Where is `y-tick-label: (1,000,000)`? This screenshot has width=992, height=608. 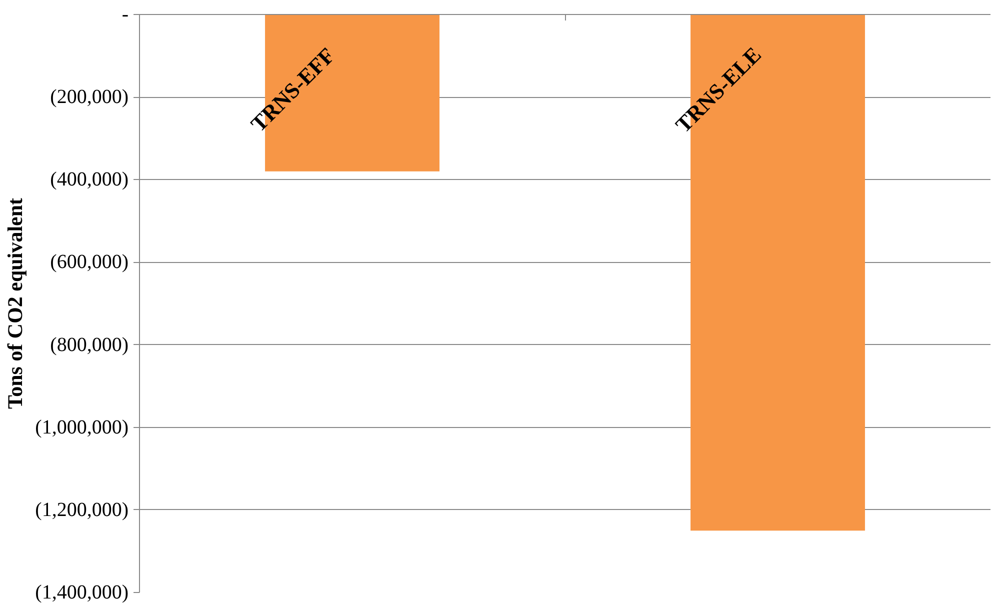
y-tick-label: (1,000,000) is located at coordinates (82, 427).